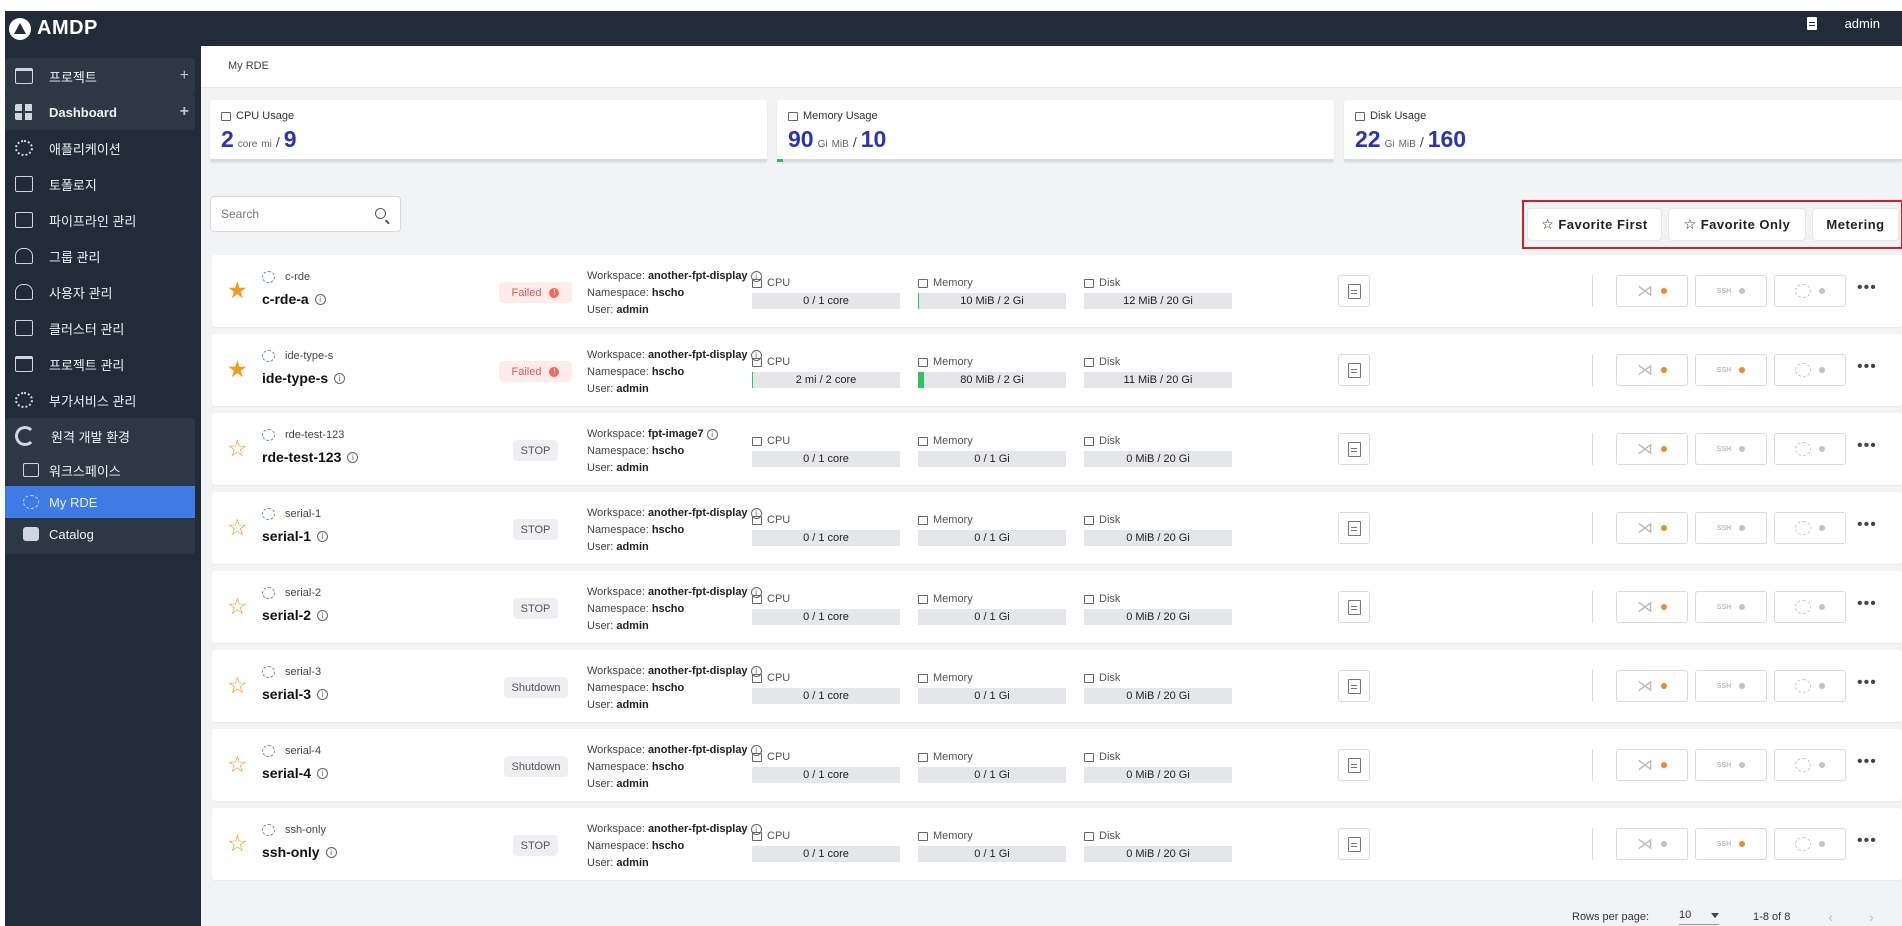 Image resolution: width=1902 pixels, height=926 pixels. Describe the element at coordinates (295, 694) in the screenshot. I see `rde-name: serial-3 i` at that location.